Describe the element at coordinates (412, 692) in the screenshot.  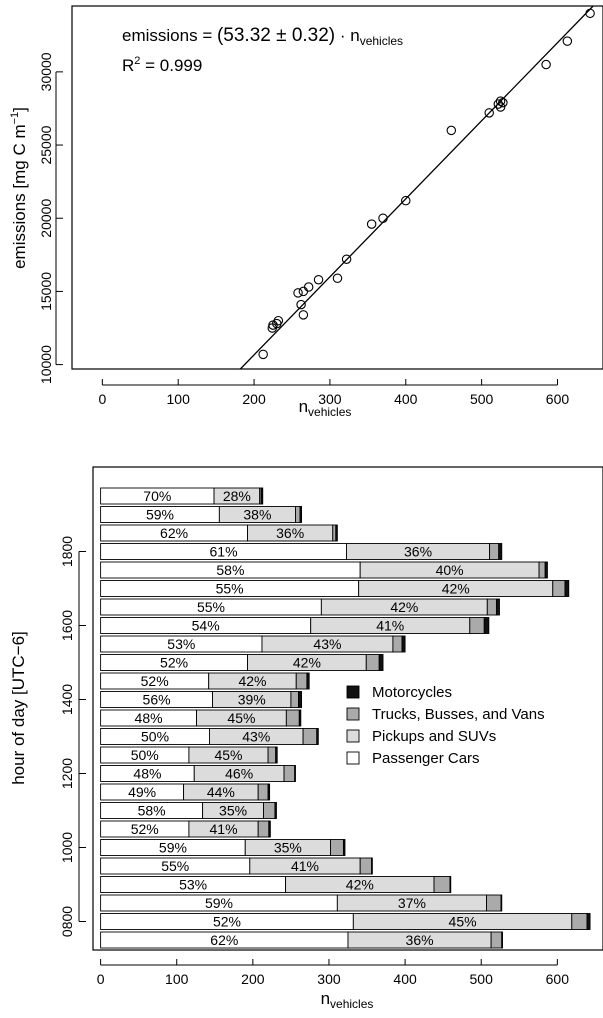
I see `legend-label: Motorcycles` at that location.